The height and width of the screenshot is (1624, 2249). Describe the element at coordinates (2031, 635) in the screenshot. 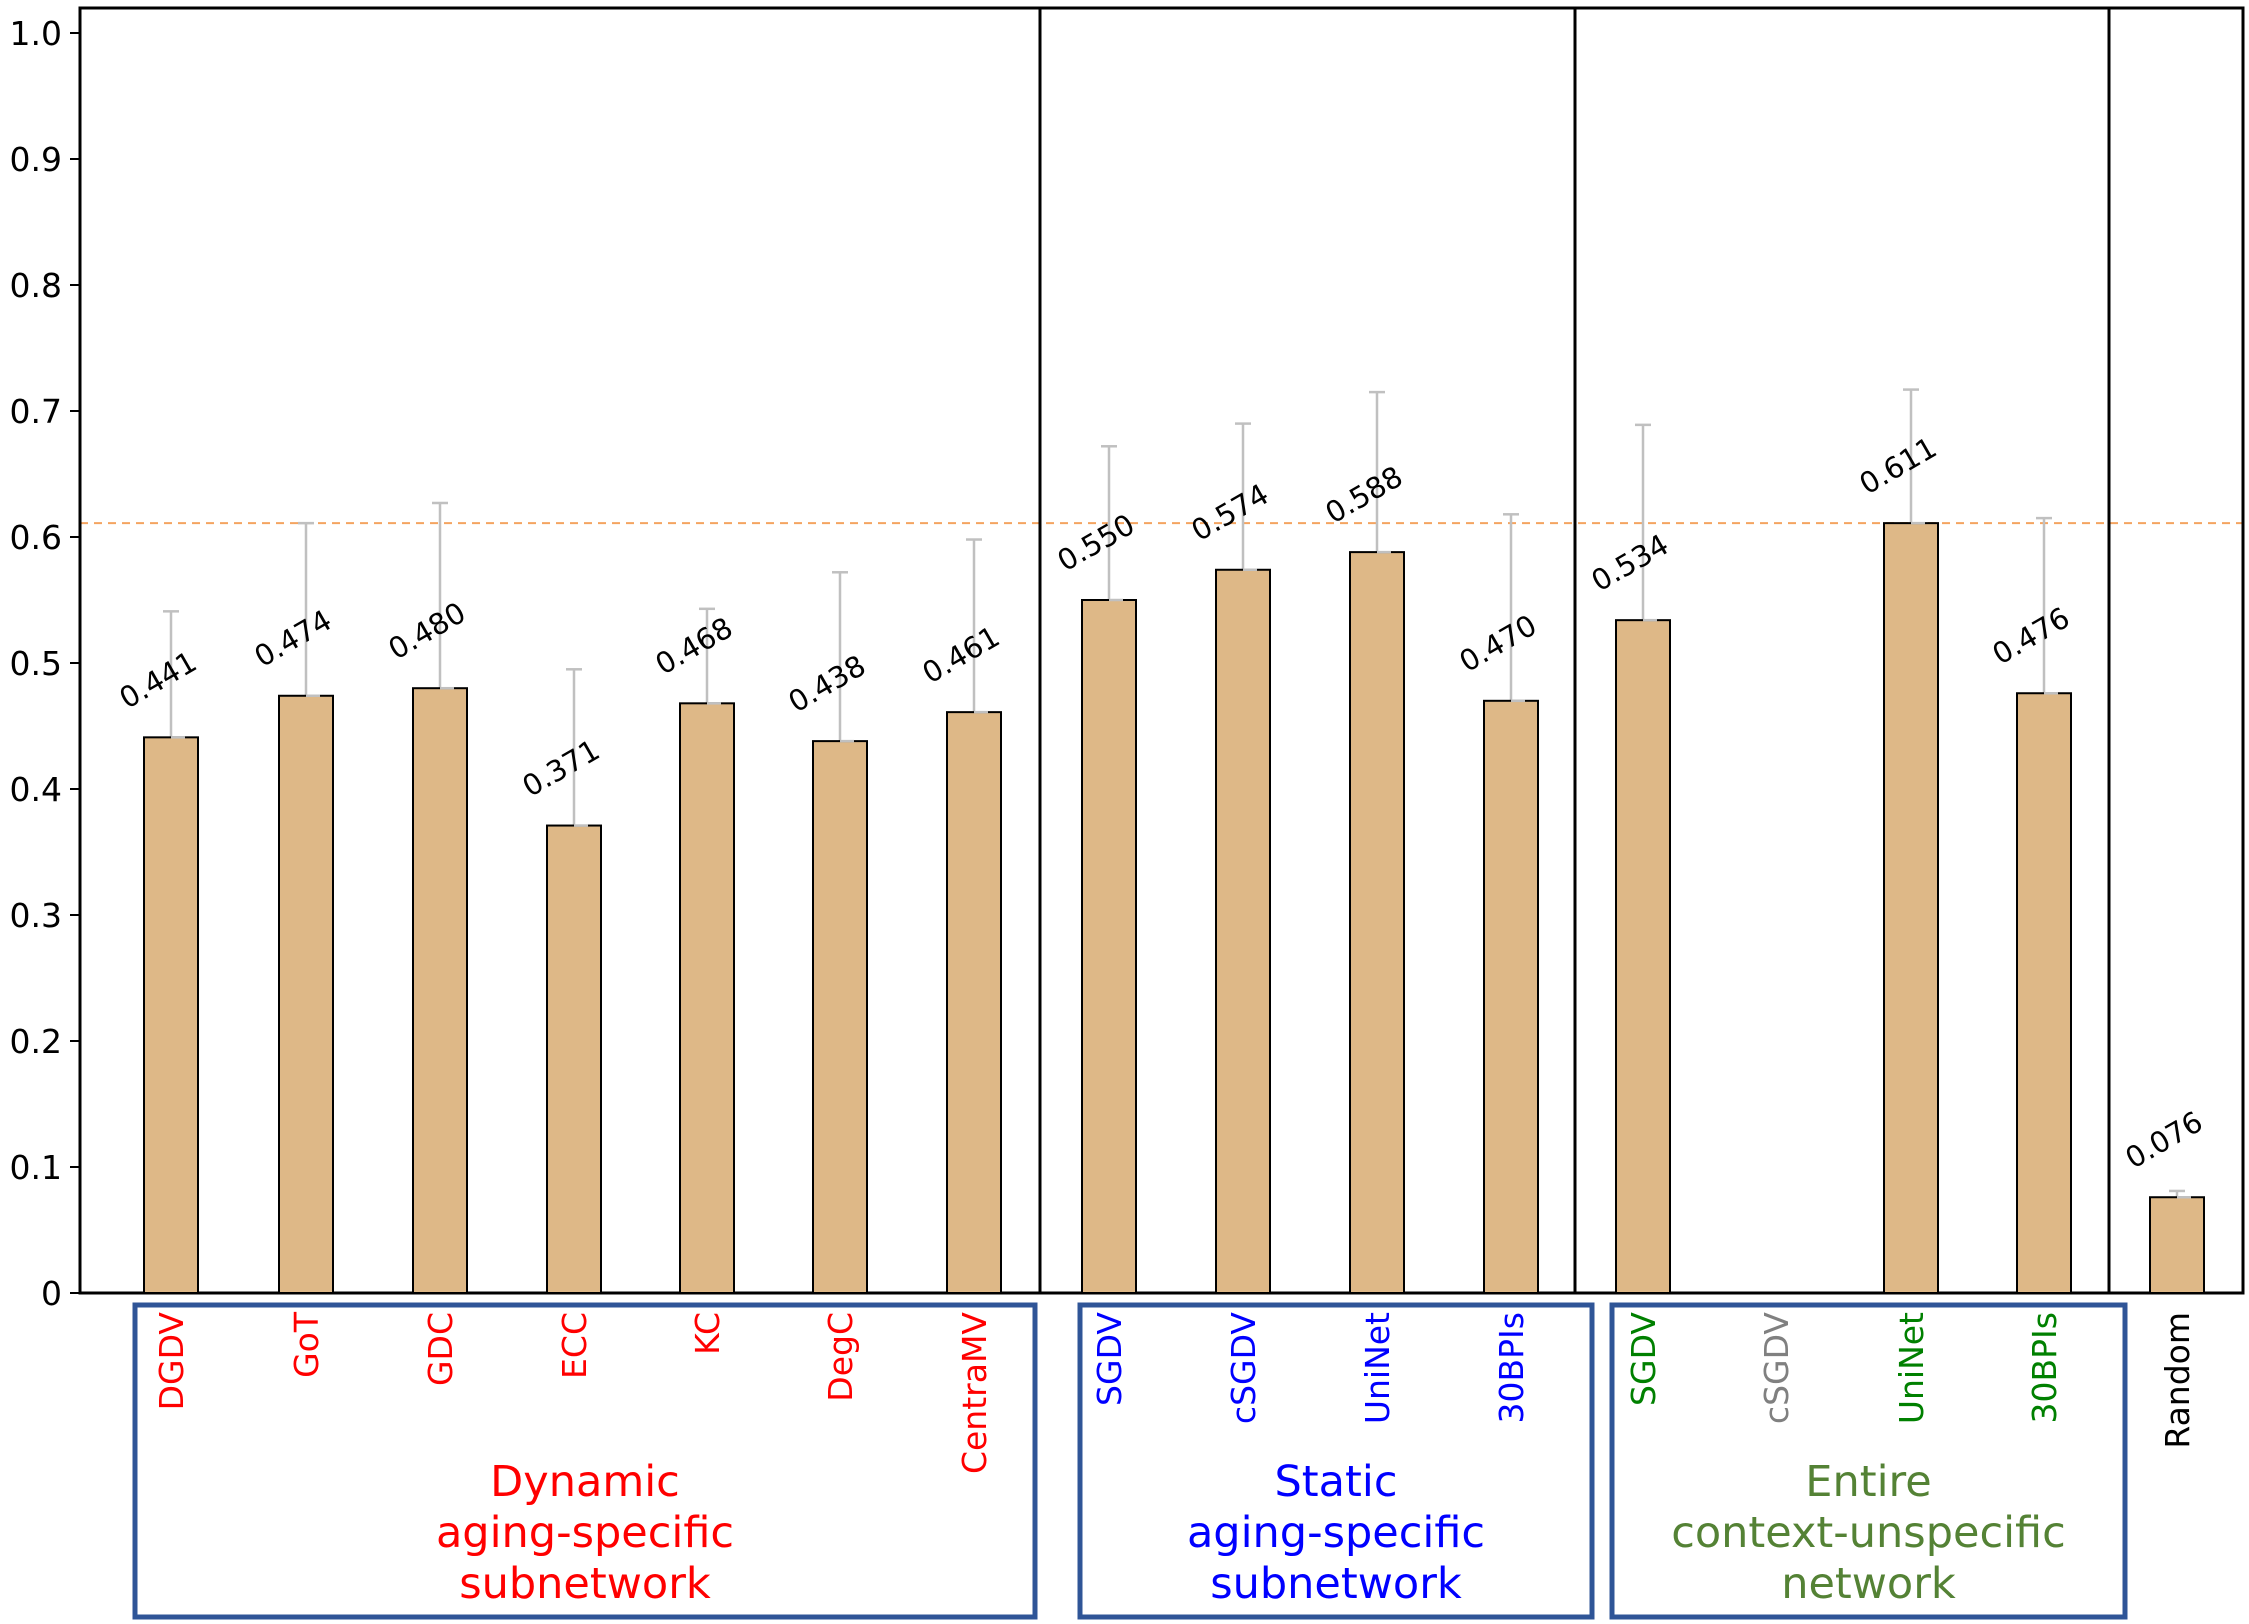

I see `bar-value-label: 0.476` at that location.